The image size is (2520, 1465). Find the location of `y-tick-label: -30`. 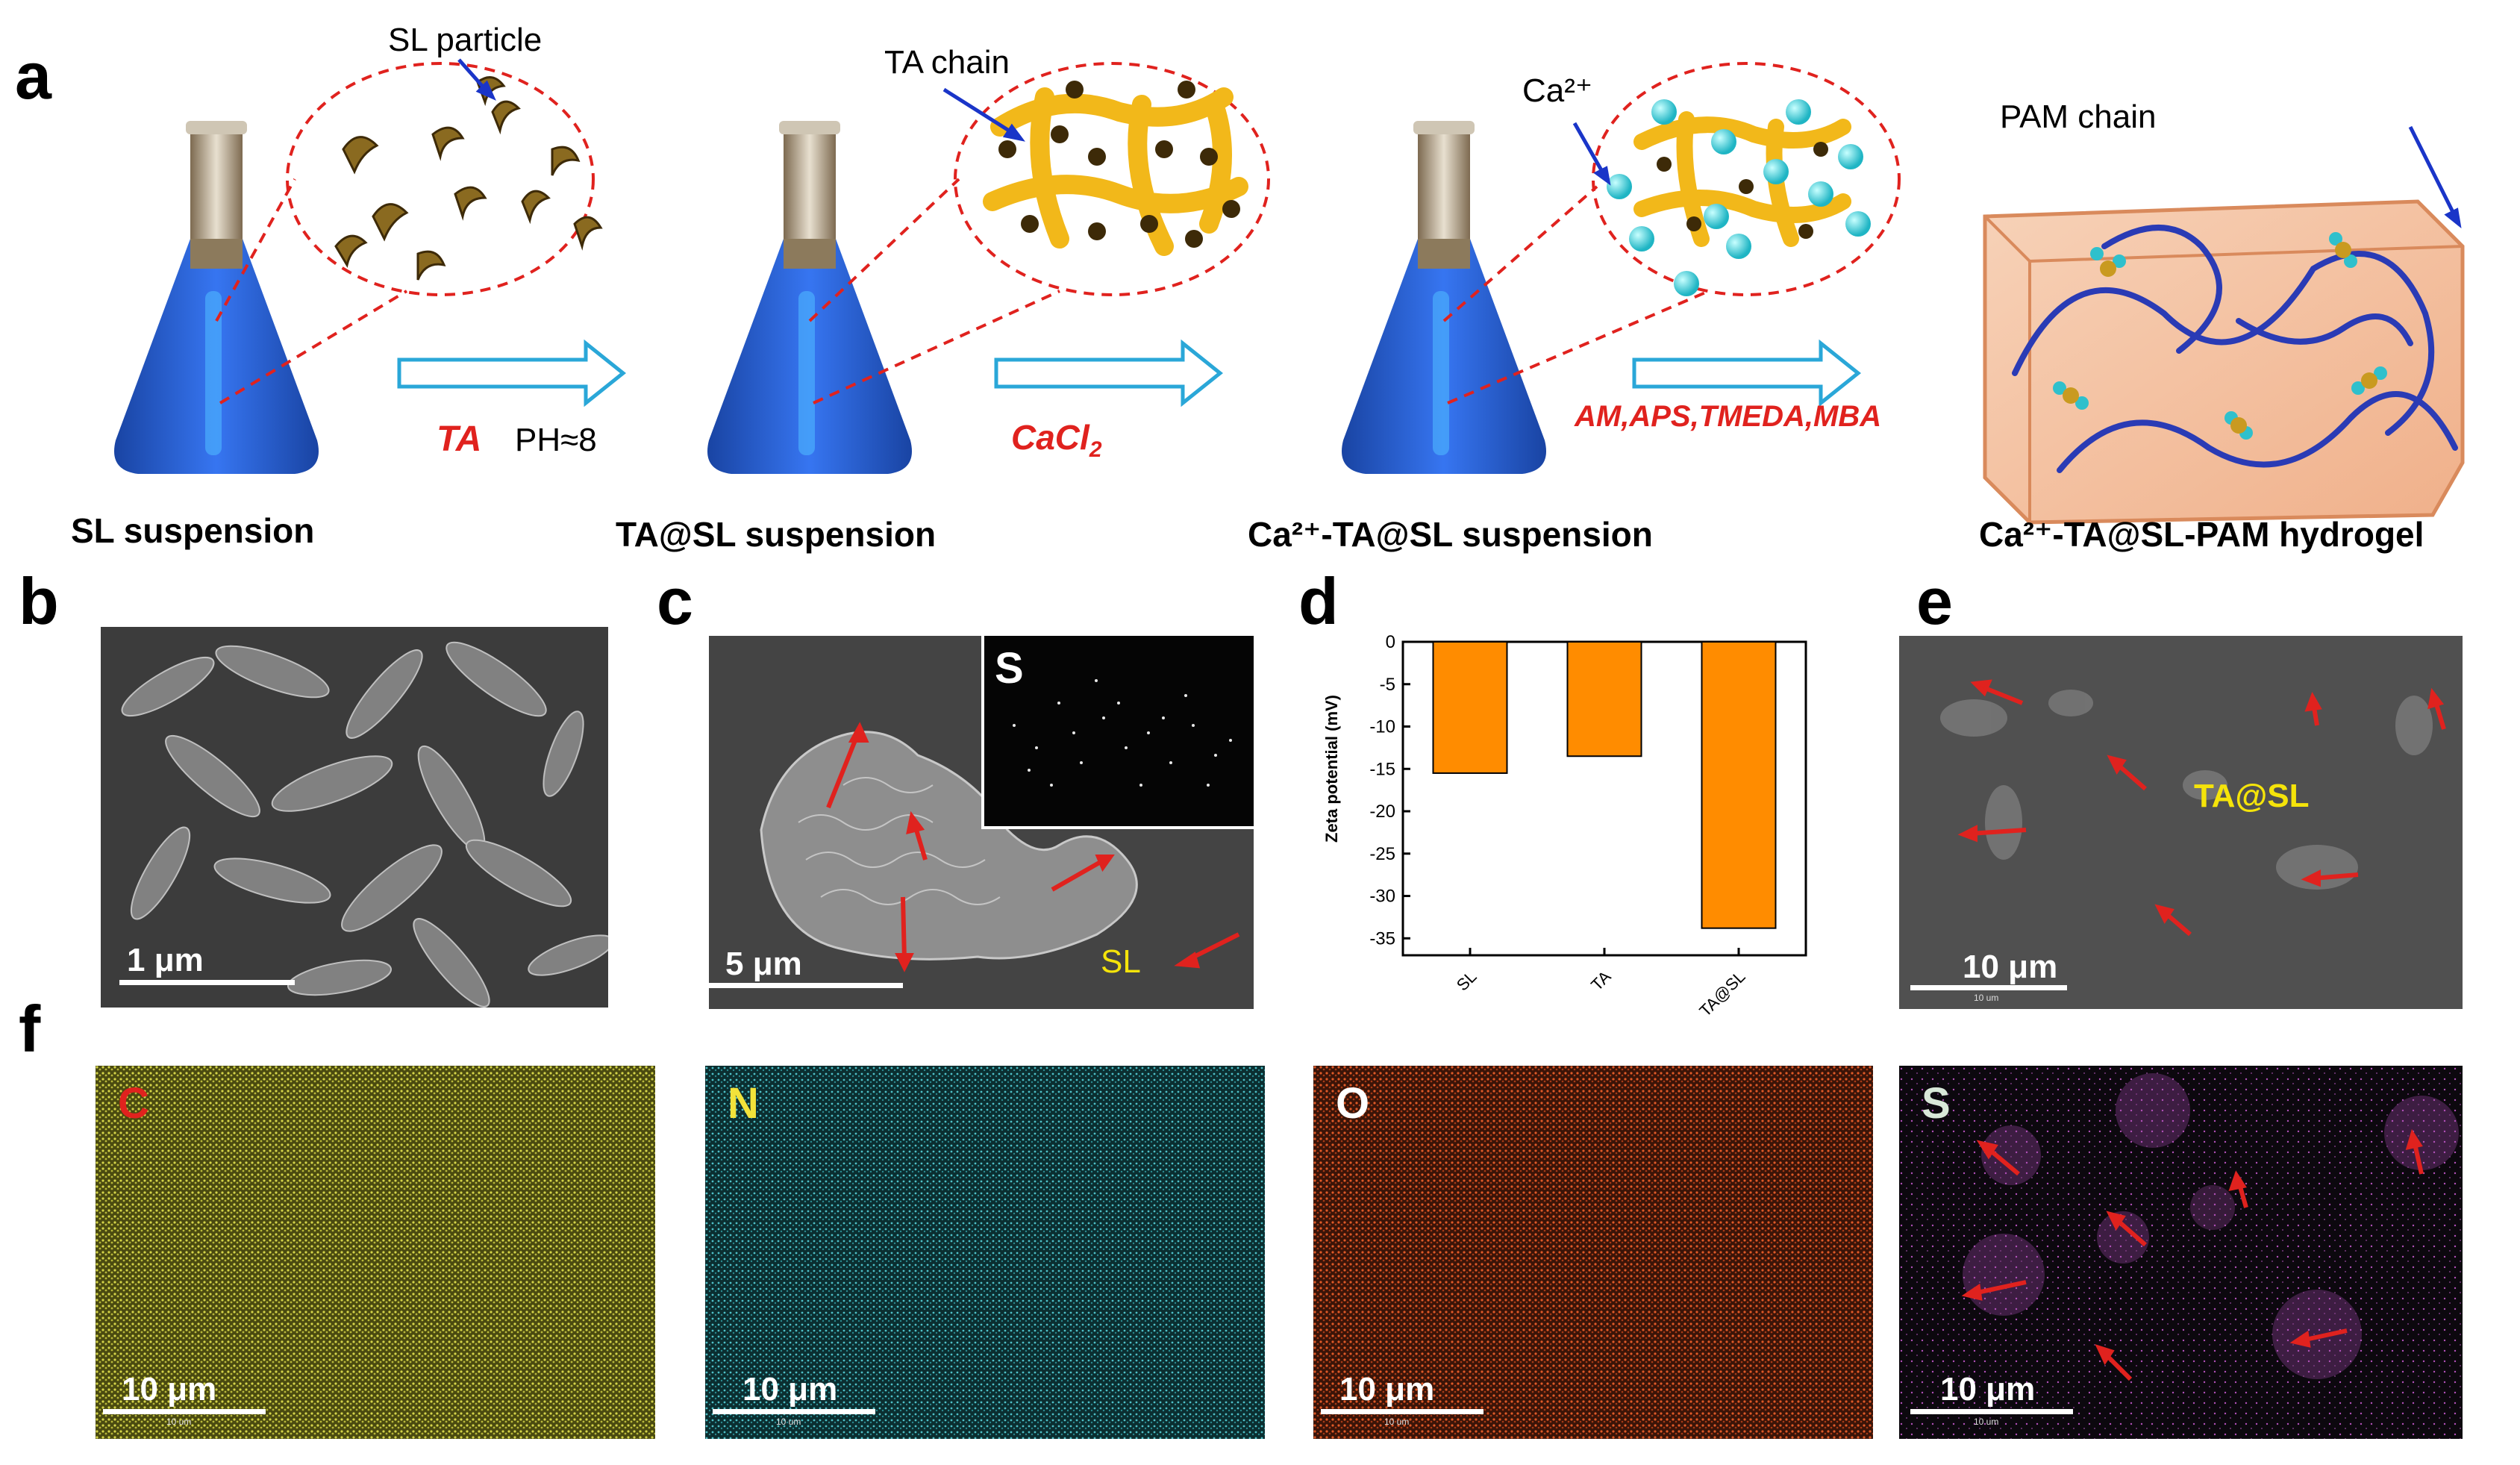

y-tick-label: -30 is located at coordinates (1382, 897).